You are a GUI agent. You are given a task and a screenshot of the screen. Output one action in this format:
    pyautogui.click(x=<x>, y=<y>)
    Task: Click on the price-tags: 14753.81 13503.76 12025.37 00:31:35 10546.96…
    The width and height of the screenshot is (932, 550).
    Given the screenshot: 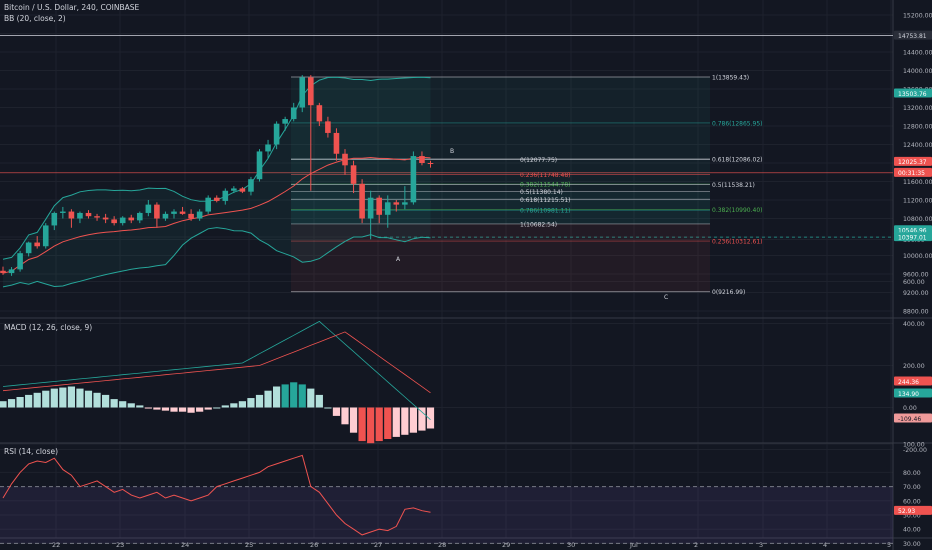 What is the action you would take?
    pyautogui.click(x=913, y=272)
    